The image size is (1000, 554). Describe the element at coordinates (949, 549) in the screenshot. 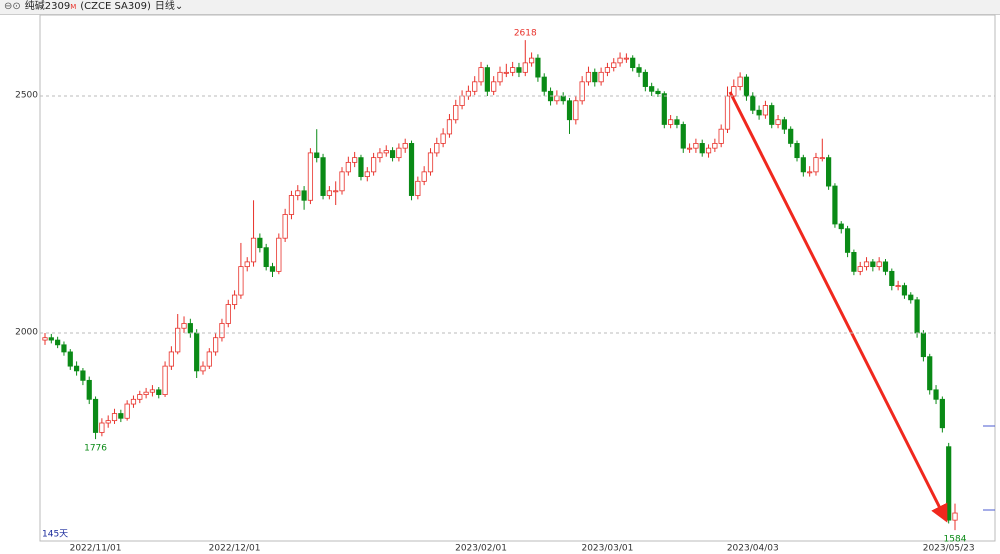

I see `x-tick-label: 2023/05/23` at that location.